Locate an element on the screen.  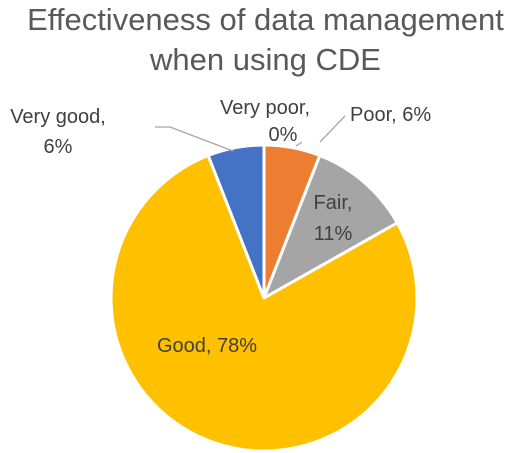
leader-line-poor is located at coordinates (332, 129).